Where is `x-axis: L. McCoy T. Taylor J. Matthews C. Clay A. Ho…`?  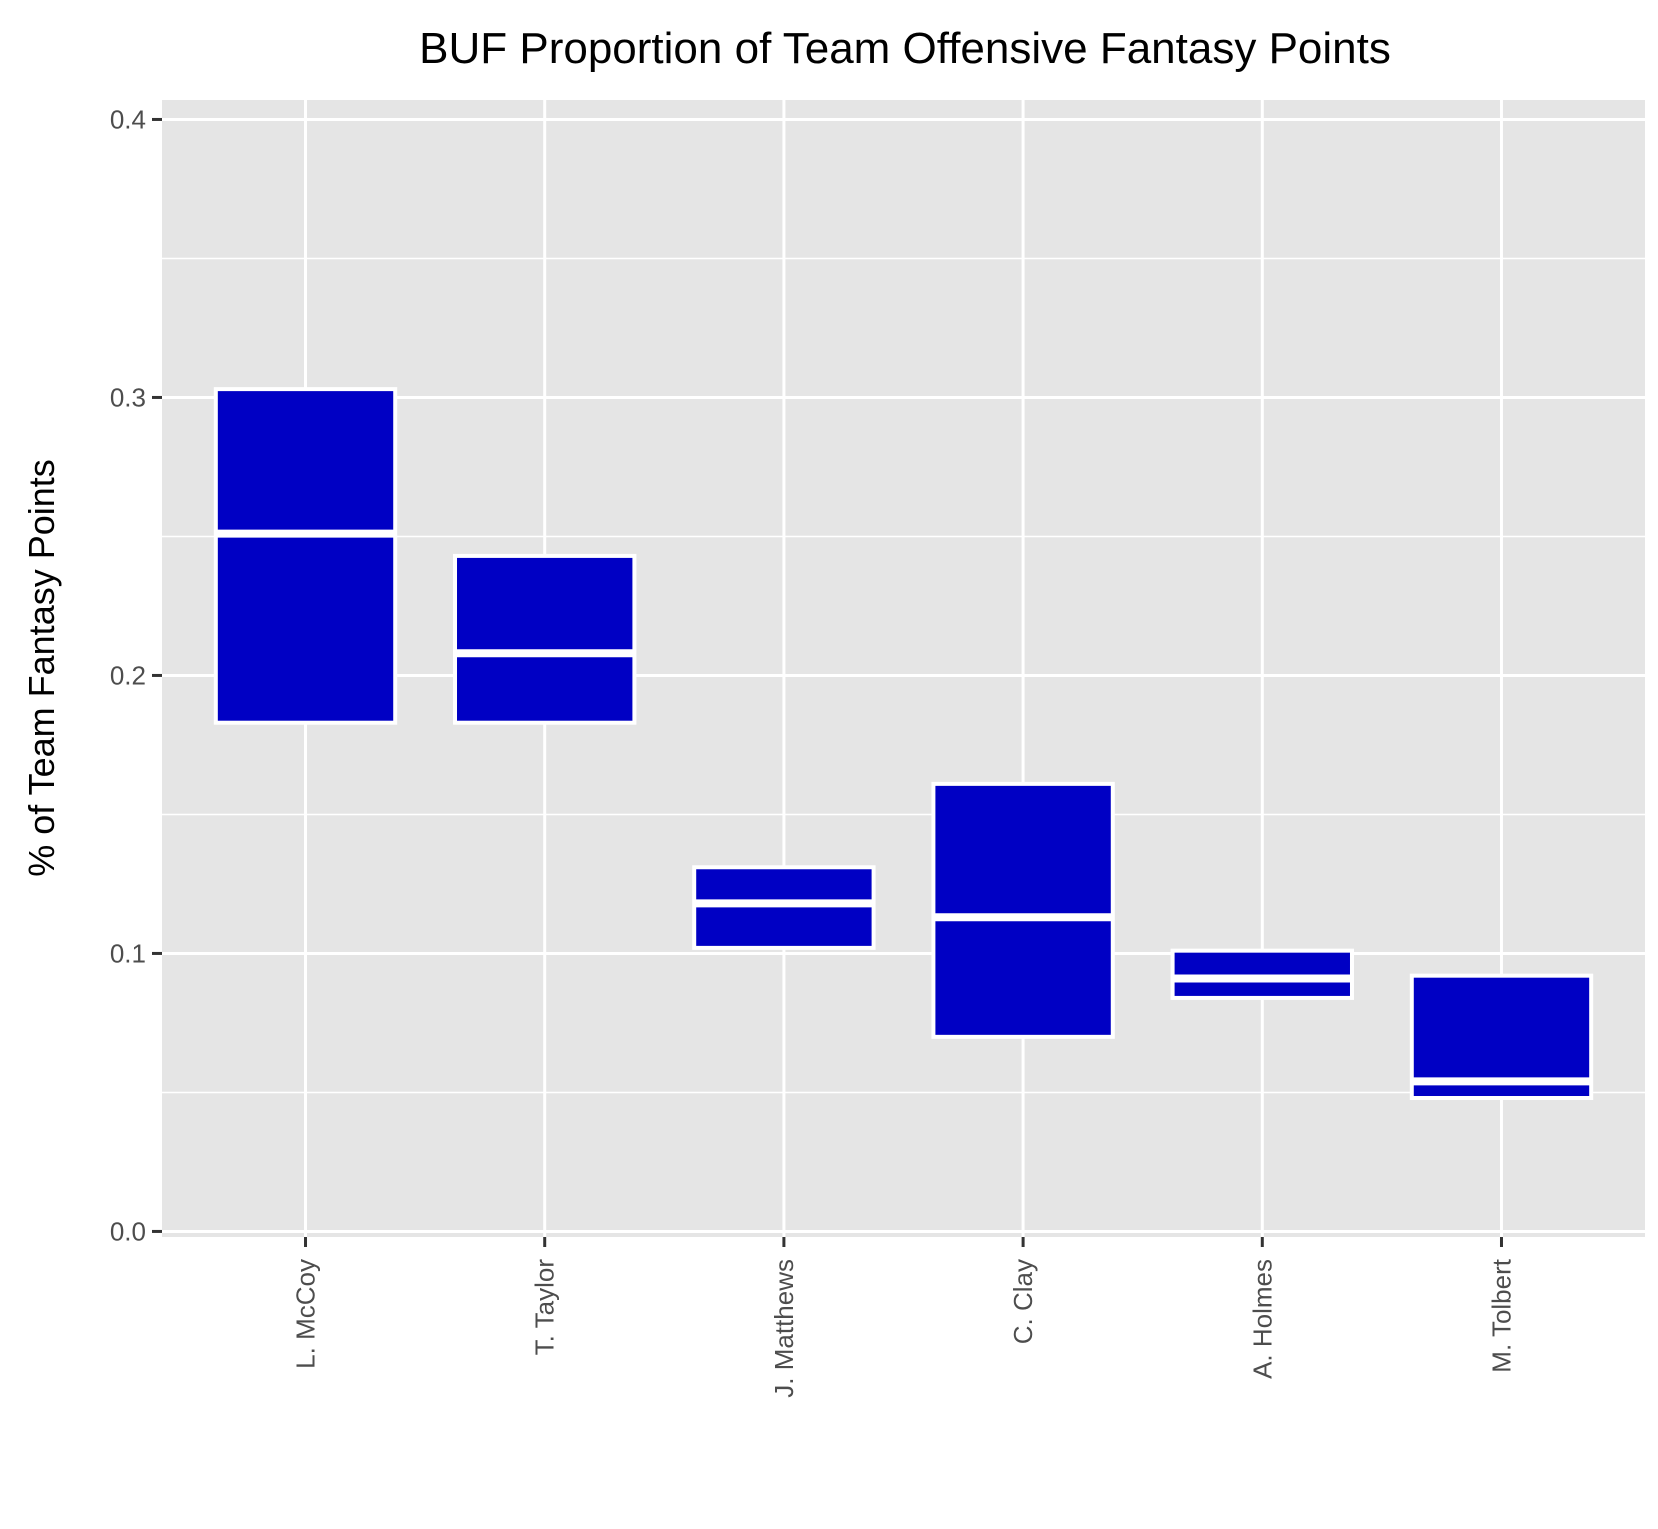
x-axis: L. McCoy T. Taylor J. Matthews C. Clay A. Ho… is located at coordinates (903, 1317).